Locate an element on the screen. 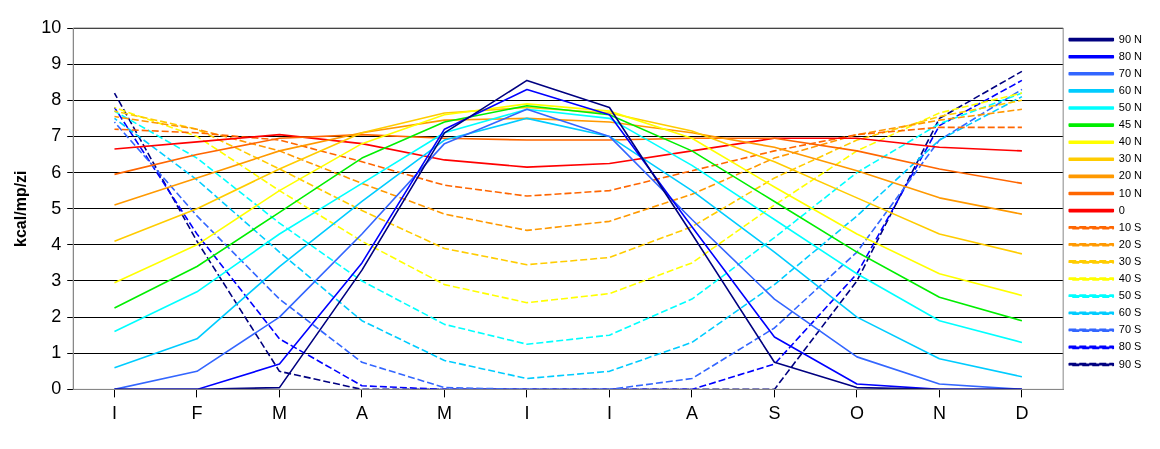 The image size is (1160, 449). legend-label: 45 N is located at coordinates (1130, 124).